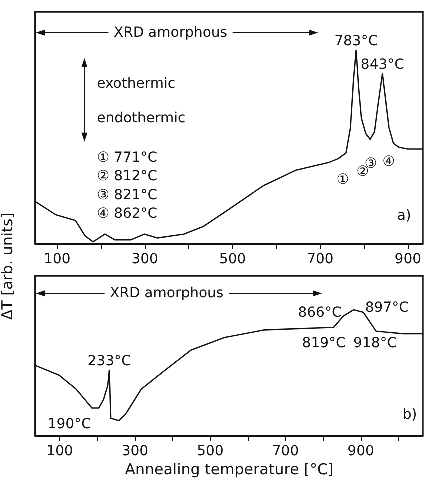  Describe the element at coordinates (410, 415) in the screenshot. I see `annotation: b)` at that location.